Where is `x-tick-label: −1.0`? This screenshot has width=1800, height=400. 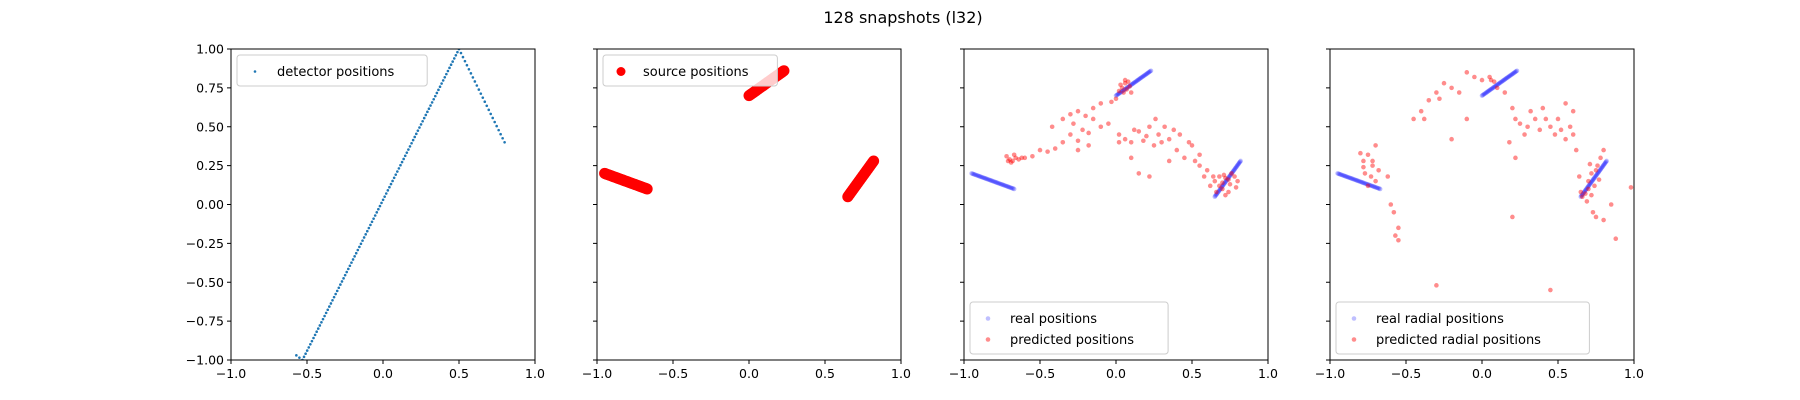 x-tick-label: −1.0 is located at coordinates (1330, 373).